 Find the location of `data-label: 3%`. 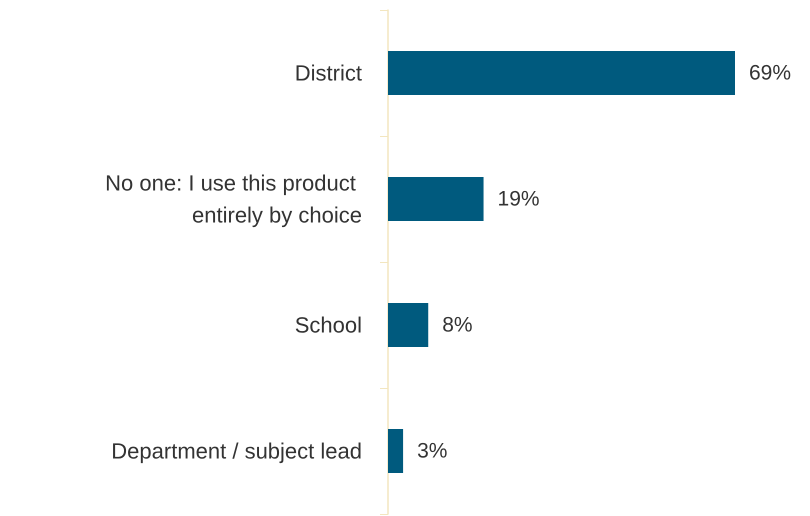

data-label: 3% is located at coordinates (432, 451).